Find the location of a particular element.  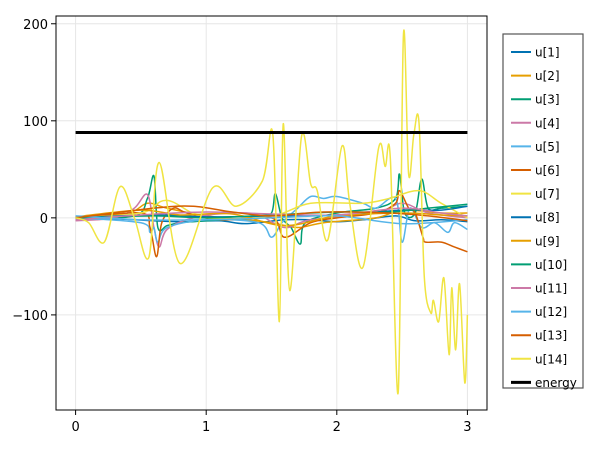

series-line-u13 is located at coordinates (271, 213).